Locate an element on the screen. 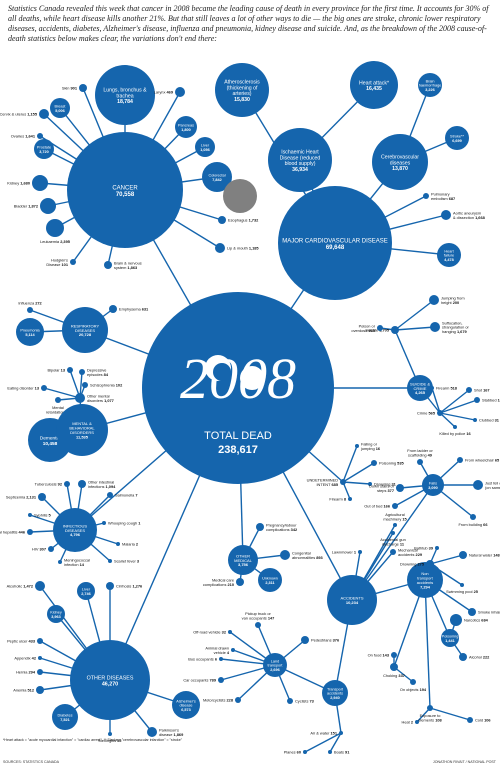  cancer-ovaries-label: Ovaries 1,641 is located at coordinates (23, 136).